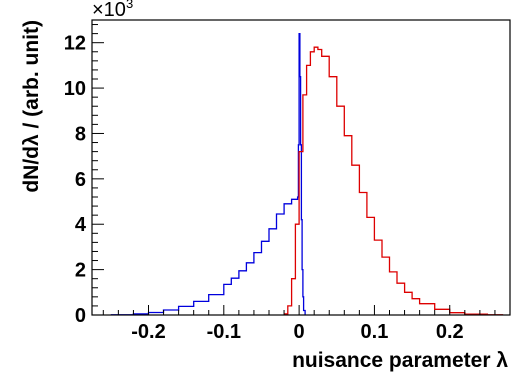 The height and width of the screenshot is (382, 512). Describe the element at coordinates (75, 44) in the screenshot. I see `y-tick-label: 12` at that location.